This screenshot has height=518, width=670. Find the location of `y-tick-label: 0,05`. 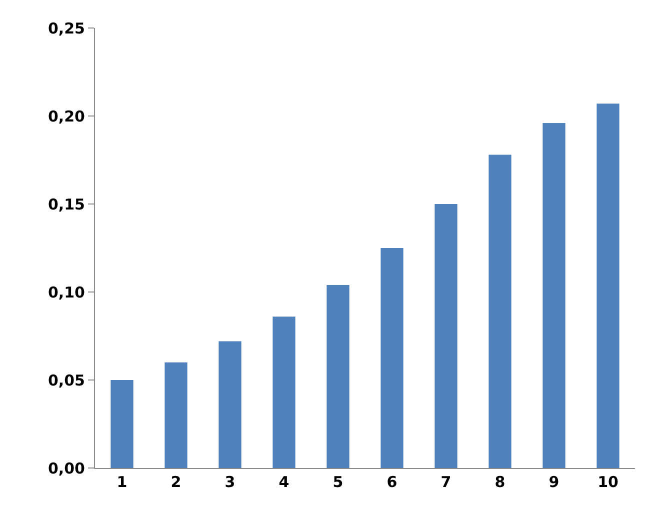

y-tick-label: 0,05 is located at coordinates (66, 380).